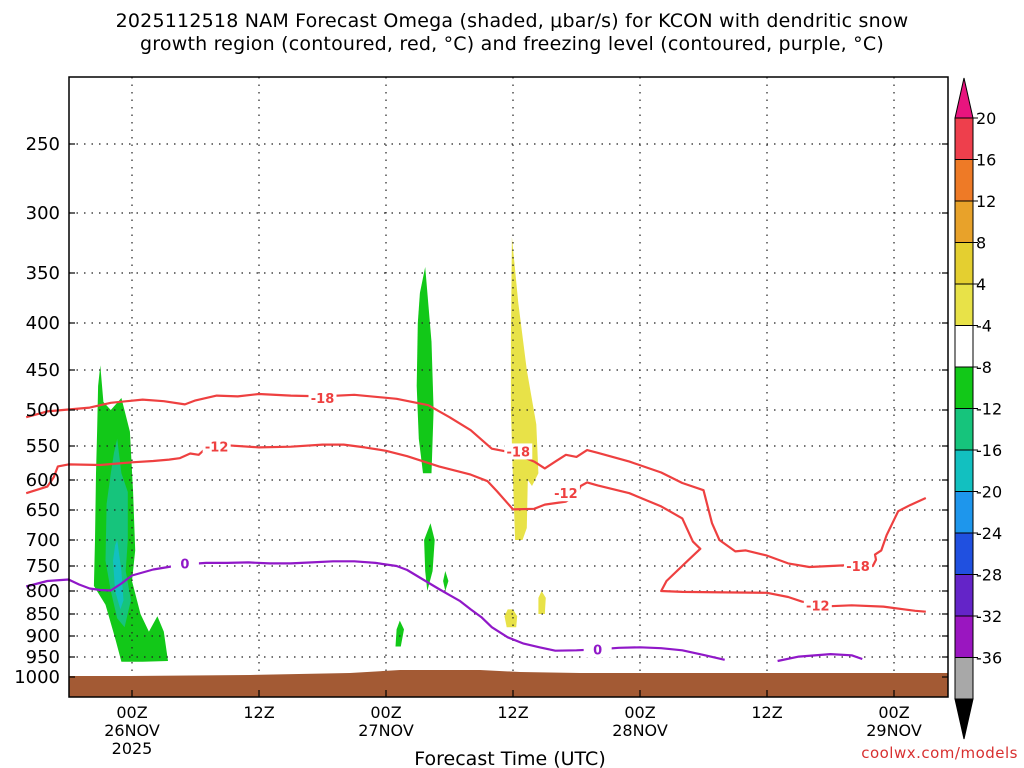  What do you see at coordinates (43, 323) in the screenshot?
I see `y-tick-label: 400` at bounding box center [43, 323].